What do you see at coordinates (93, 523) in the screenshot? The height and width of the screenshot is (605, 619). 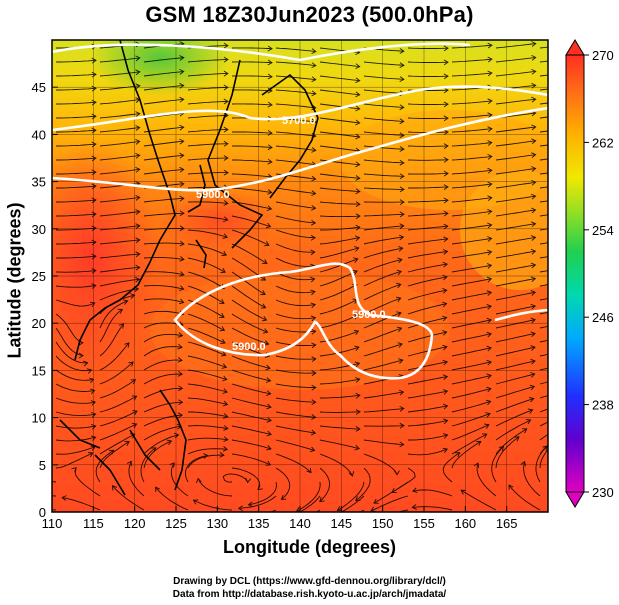 I see `x-tick-label: 115` at bounding box center [93, 523].